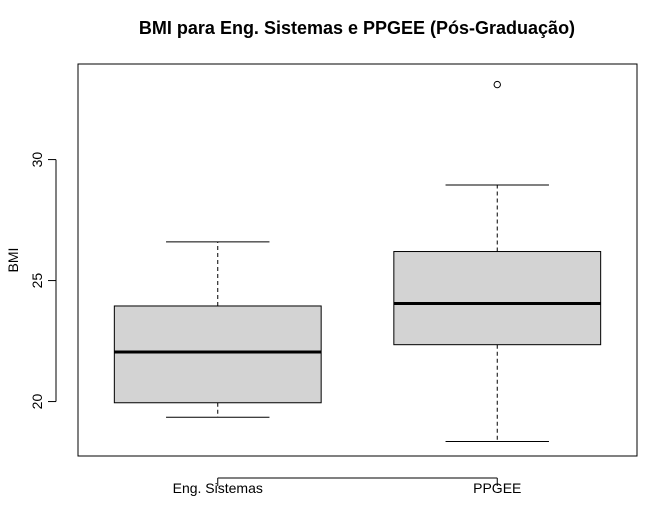 The image size is (664, 522). What do you see at coordinates (218, 488) in the screenshot?
I see `x-tick-label: Eng. Sistemas` at bounding box center [218, 488].